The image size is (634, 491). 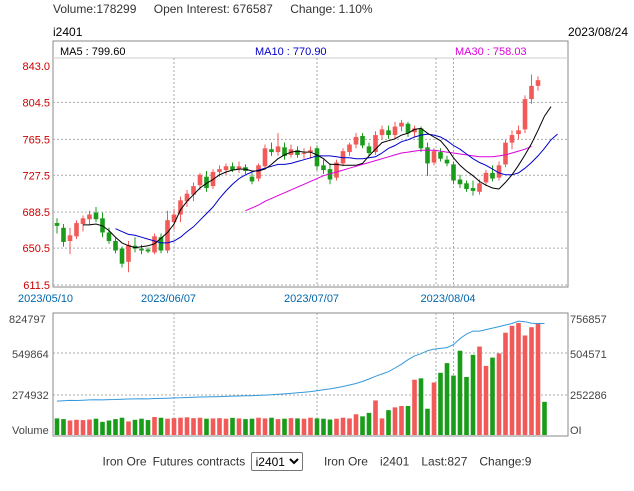 What do you see at coordinates (597, 32) in the screenshot?
I see `current-date: 2023/08/24` at bounding box center [597, 32].